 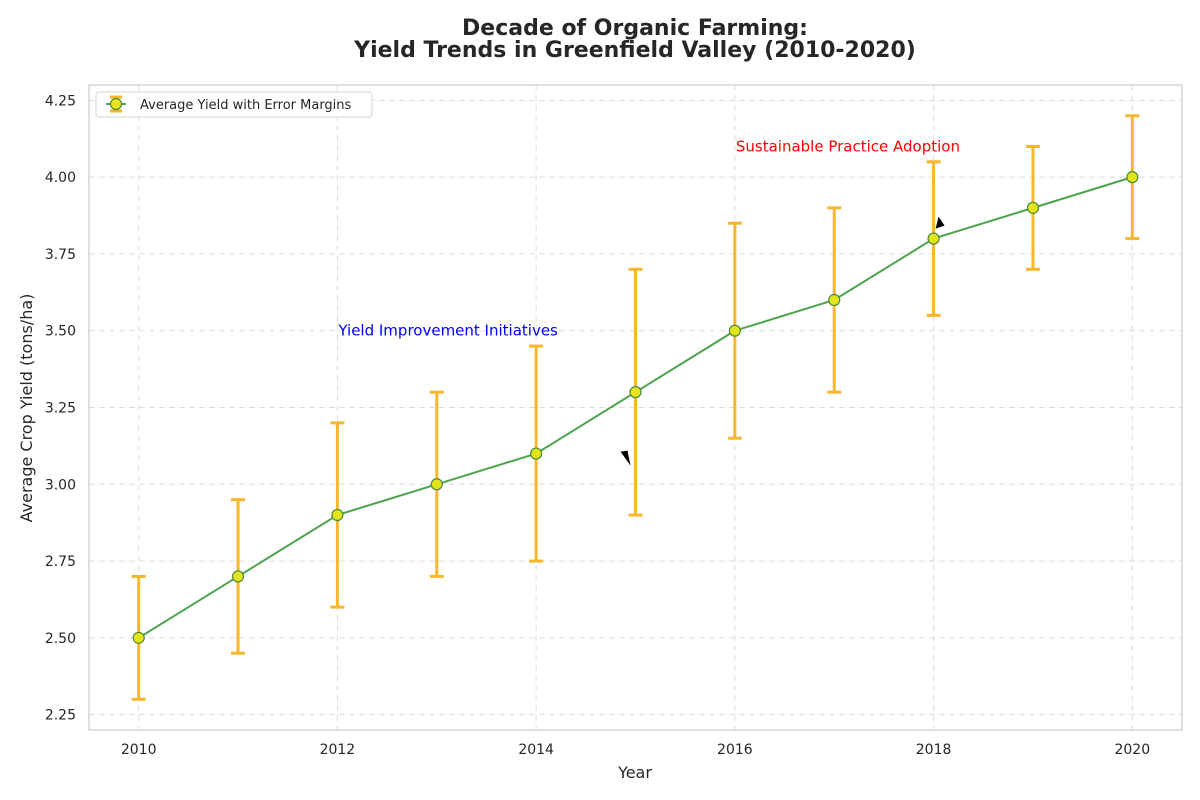 I want to click on y-tick-label: 4.00, so click(x=60, y=178).